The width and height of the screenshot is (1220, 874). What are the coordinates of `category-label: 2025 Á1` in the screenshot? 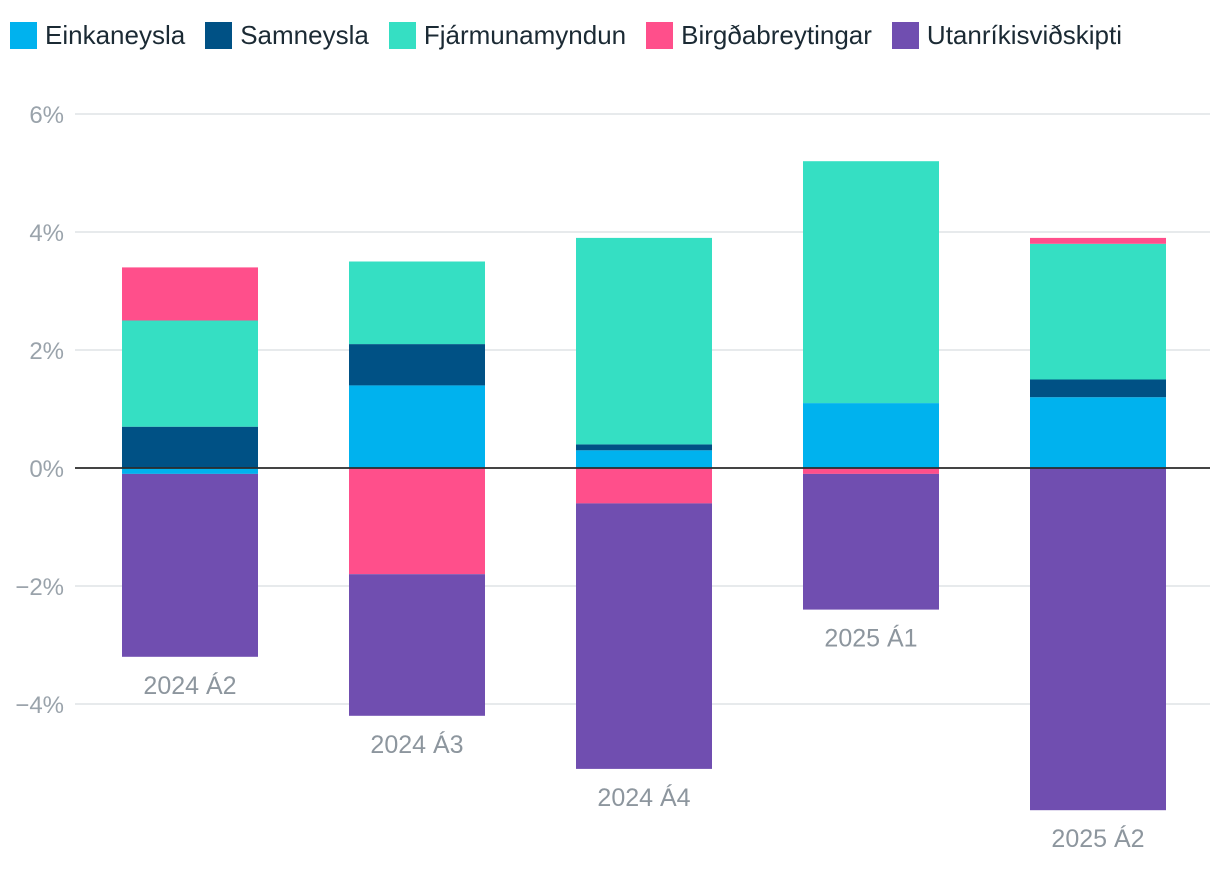 It's located at (870, 638).